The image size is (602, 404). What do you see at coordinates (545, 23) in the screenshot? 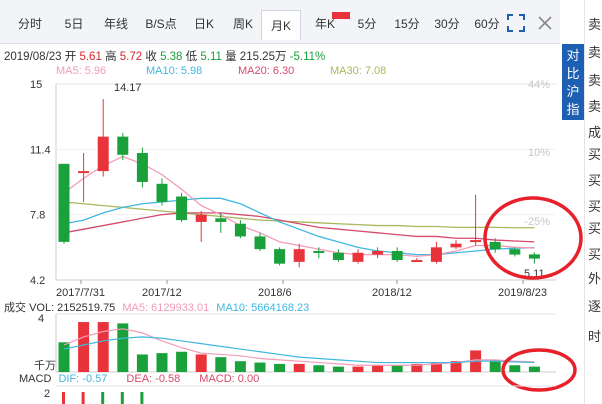
I see `close-icon` at bounding box center [545, 23].